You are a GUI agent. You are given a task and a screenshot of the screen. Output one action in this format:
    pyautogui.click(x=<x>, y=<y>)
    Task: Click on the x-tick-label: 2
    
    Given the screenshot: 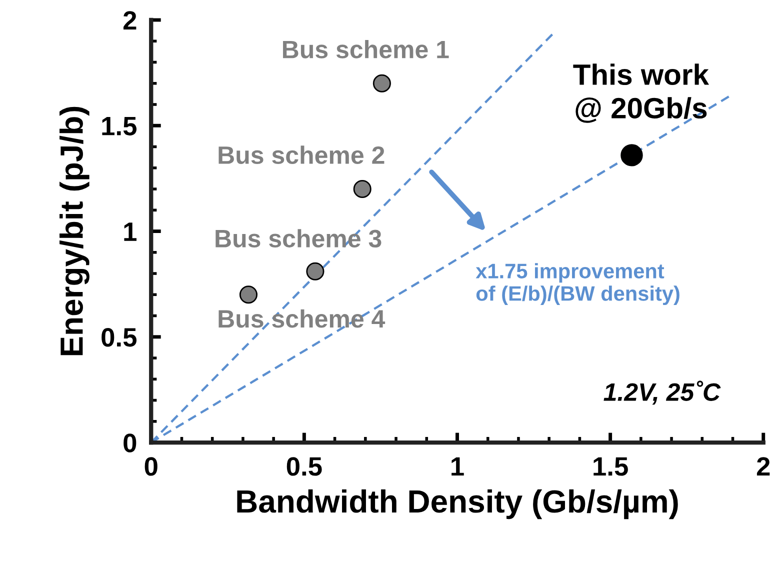 What is the action you would take?
    pyautogui.click(x=763, y=466)
    